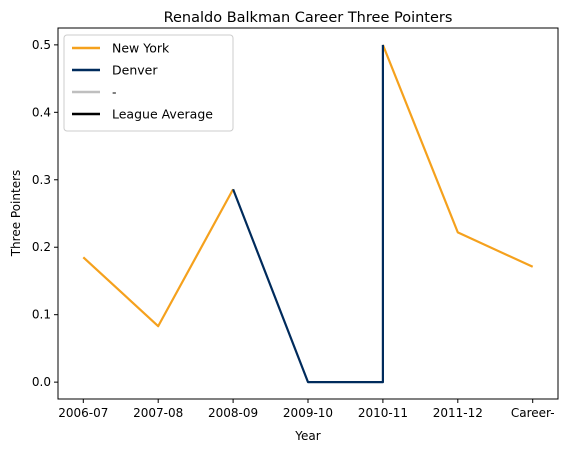 The width and height of the screenshot is (570, 453). What do you see at coordinates (135, 70) in the screenshot?
I see `legend-label: Denver` at bounding box center [135, 70].